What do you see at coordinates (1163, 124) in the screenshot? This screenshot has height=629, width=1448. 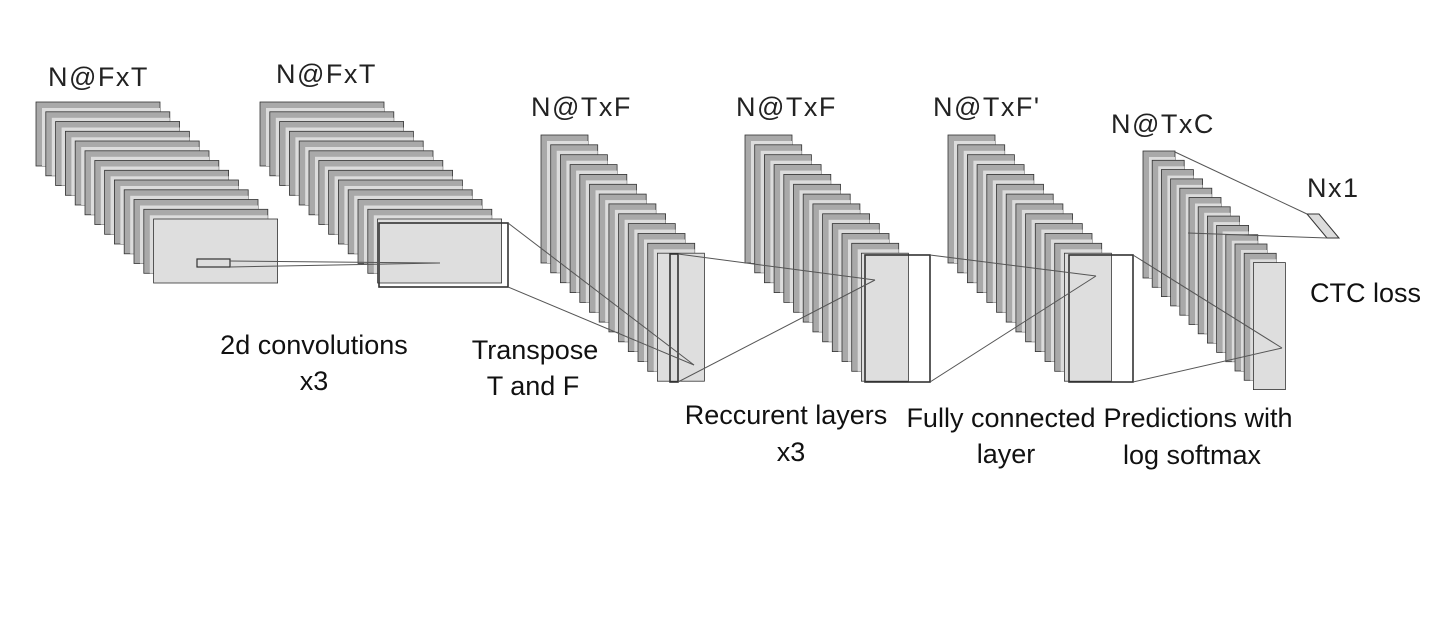 I see `pred-dim-label: N@TxC` at bounding box center [1163, 124].